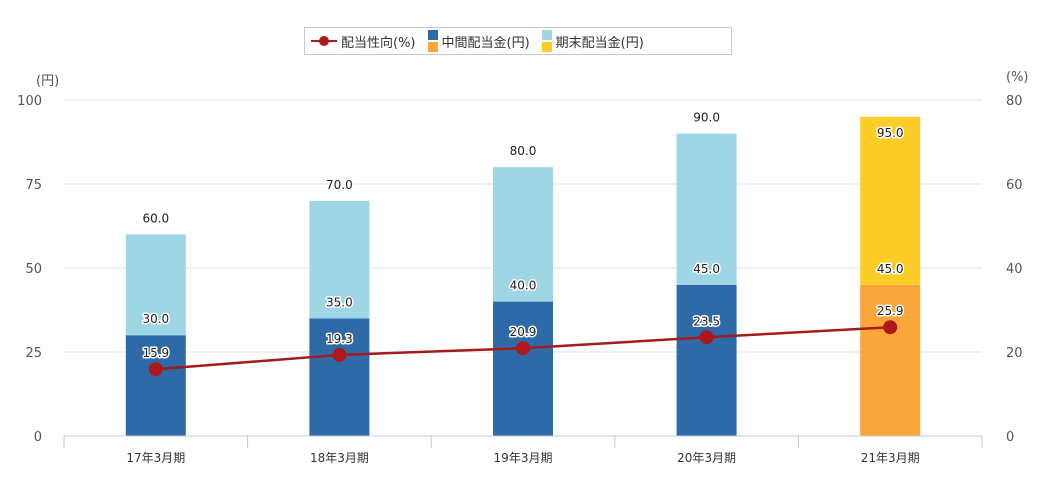 Image resolution: width=1048 pixels, height=480 pixels. Describe the element at coordinates (1014, 353) in the screenshot. I see `y-right-tick-label: 20` at that location.